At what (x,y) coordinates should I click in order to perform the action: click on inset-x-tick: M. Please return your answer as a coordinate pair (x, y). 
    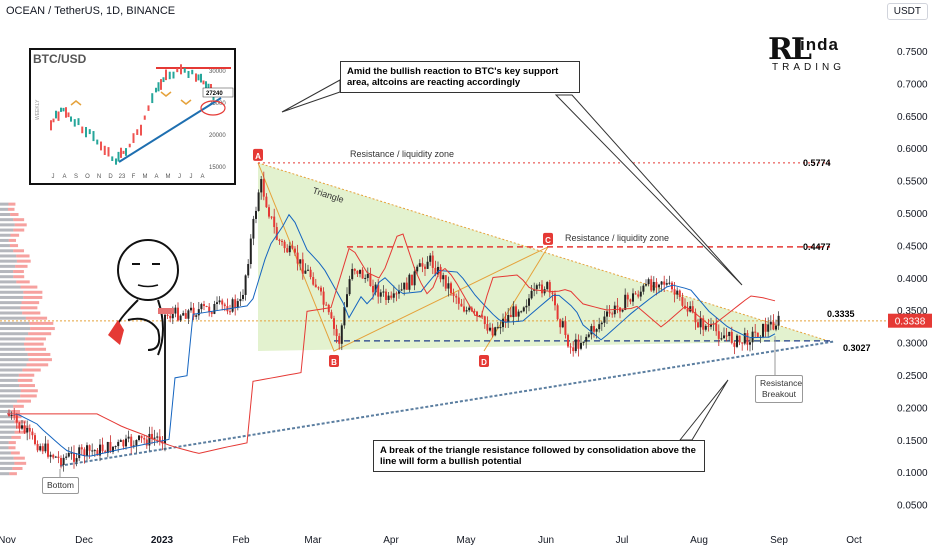
    Looking at the image, I should click on (145, 177).